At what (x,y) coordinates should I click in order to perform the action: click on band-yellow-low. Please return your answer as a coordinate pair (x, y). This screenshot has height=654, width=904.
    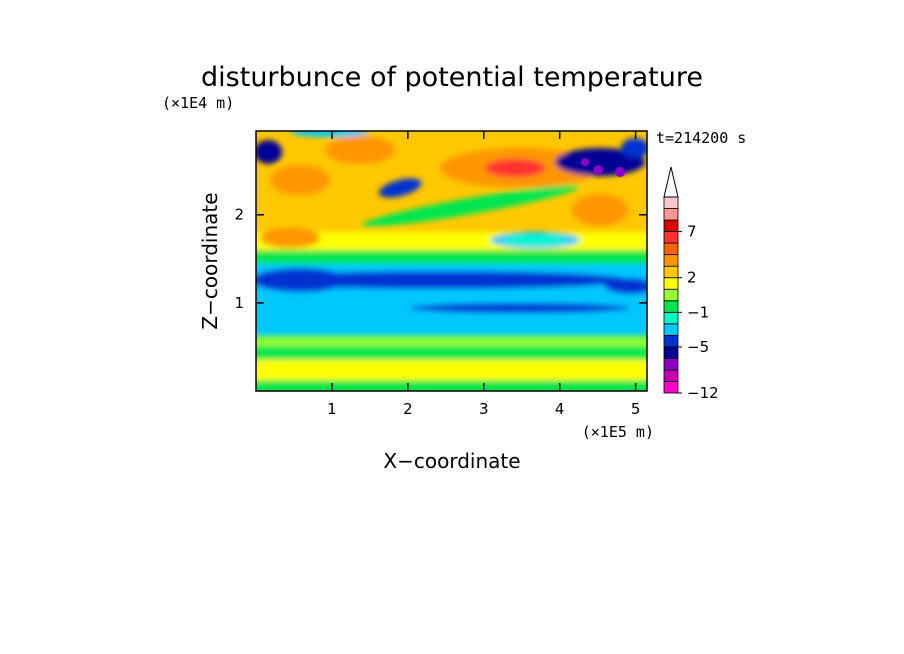
    Looking at the image, I should click on (451, 369).